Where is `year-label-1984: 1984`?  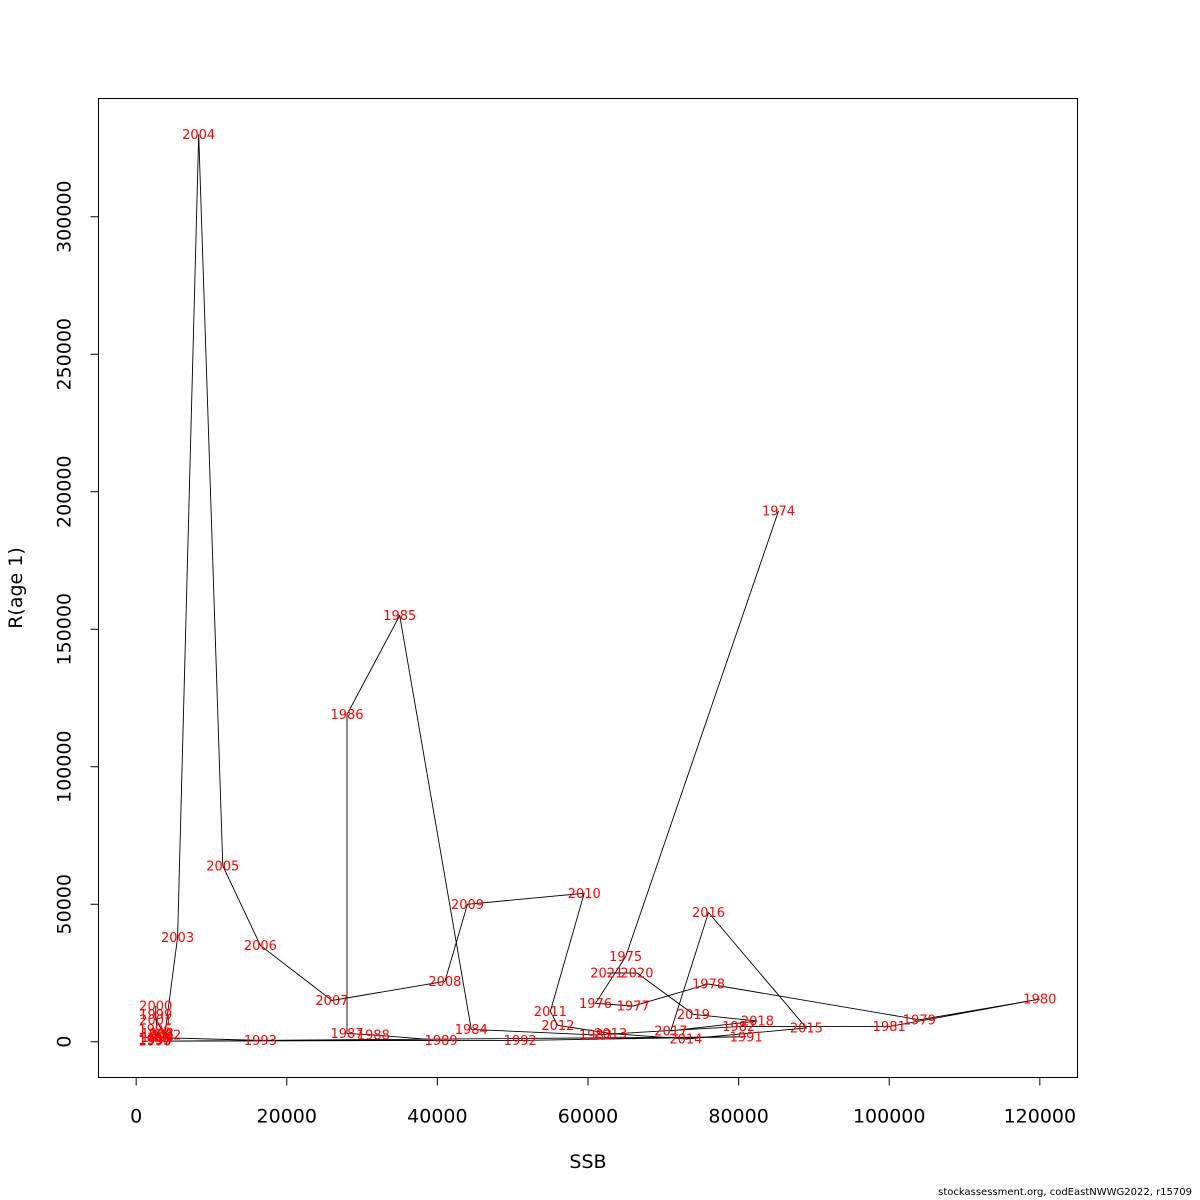 year-label-1984: 1984 is located at coordinates (471, 1030).